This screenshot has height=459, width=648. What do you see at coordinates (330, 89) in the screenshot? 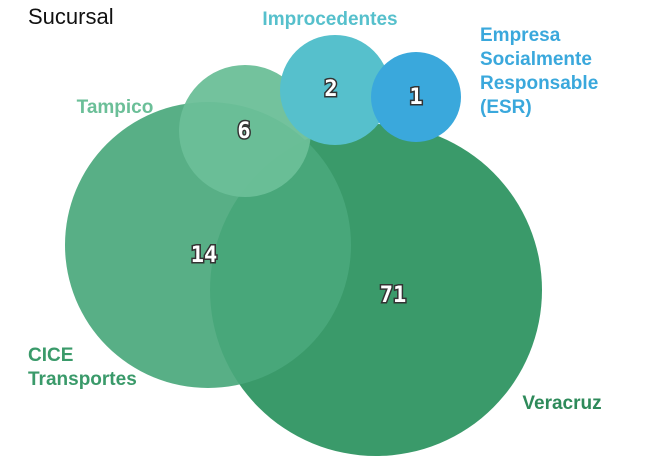
I see `value-label: 2` at bounding box center [330, 89].